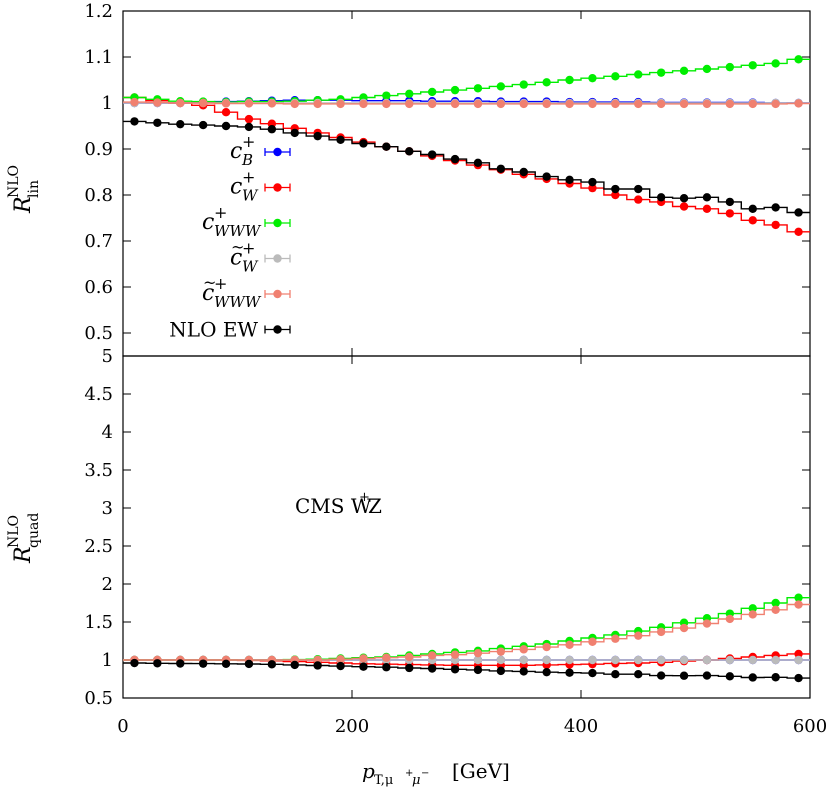 The height and width of the screenshot is (789, 829). I want to click on top-ytick-label: 0.6, so click(98, 287).